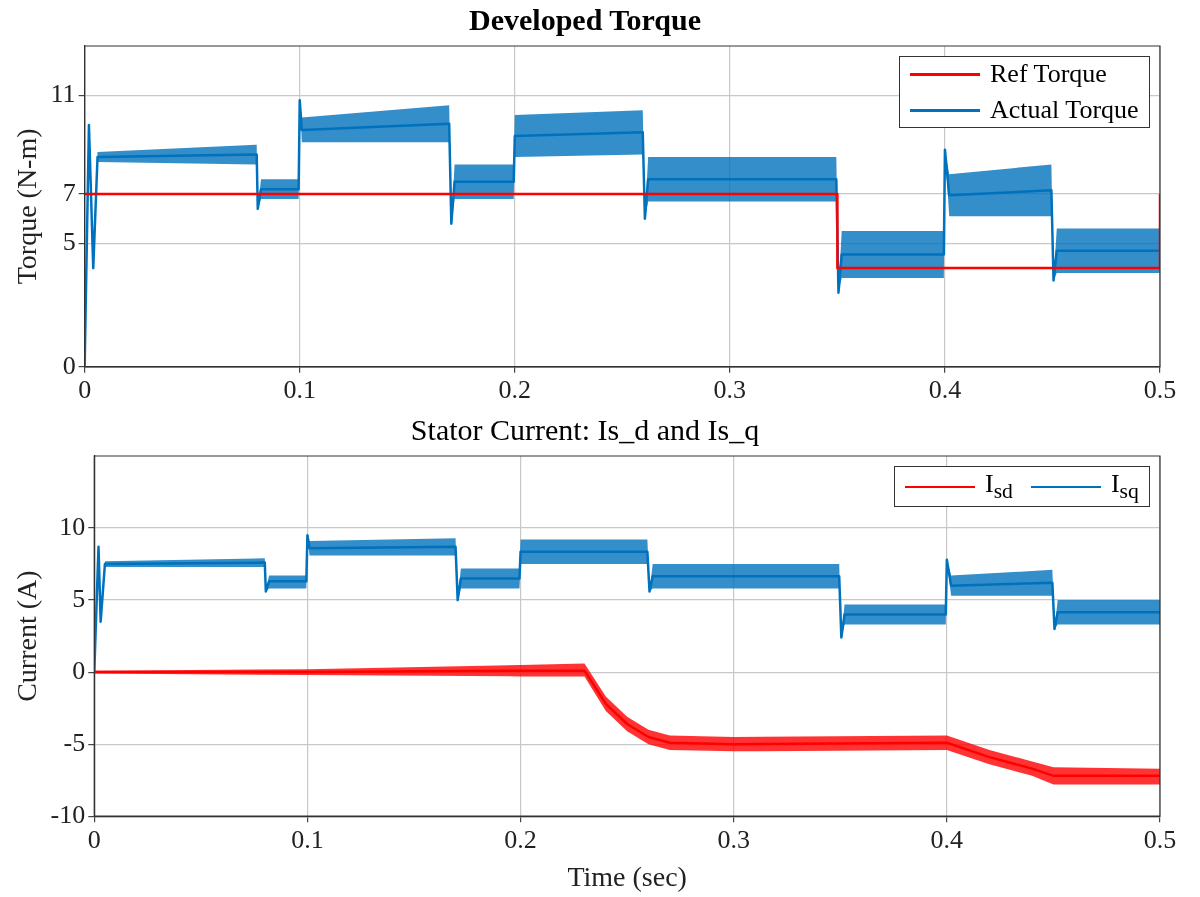  Describe the element at coordinates (1124, 487) in the screenshot. I see `legend-label: I$_{sq}$` at that location.